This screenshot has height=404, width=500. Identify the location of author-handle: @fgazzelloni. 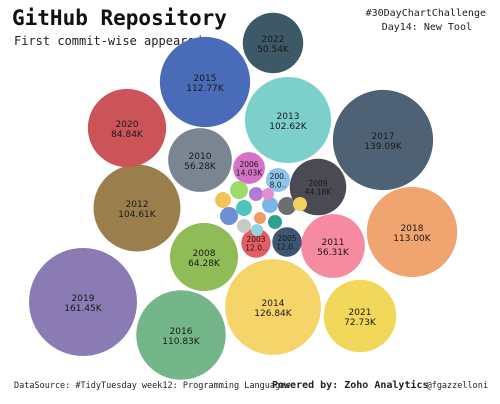
(457, 386).